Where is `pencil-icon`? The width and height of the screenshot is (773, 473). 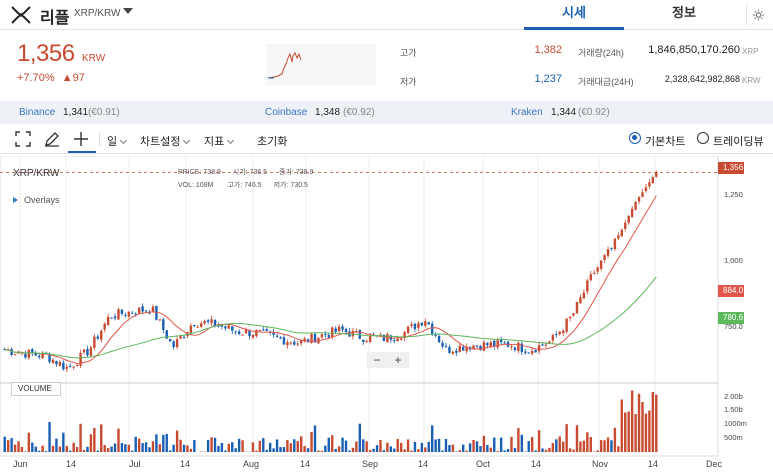
pencil-icon is located at coordinates (52, 139).